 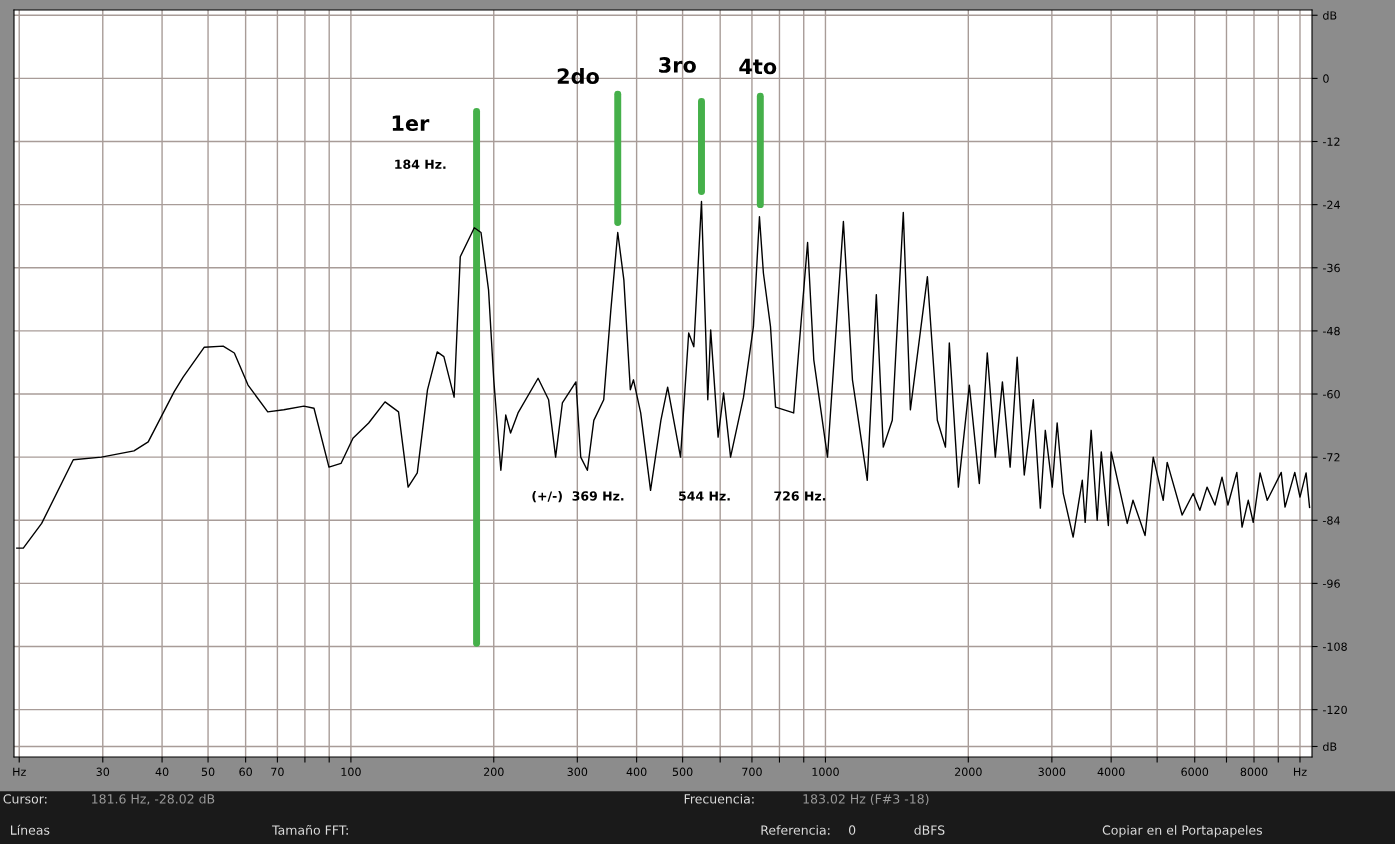 What do you see at coordinates (1331, 394) in the screenshot?
I see `y-tick-label: -60` at bounding box center [1331, 394].